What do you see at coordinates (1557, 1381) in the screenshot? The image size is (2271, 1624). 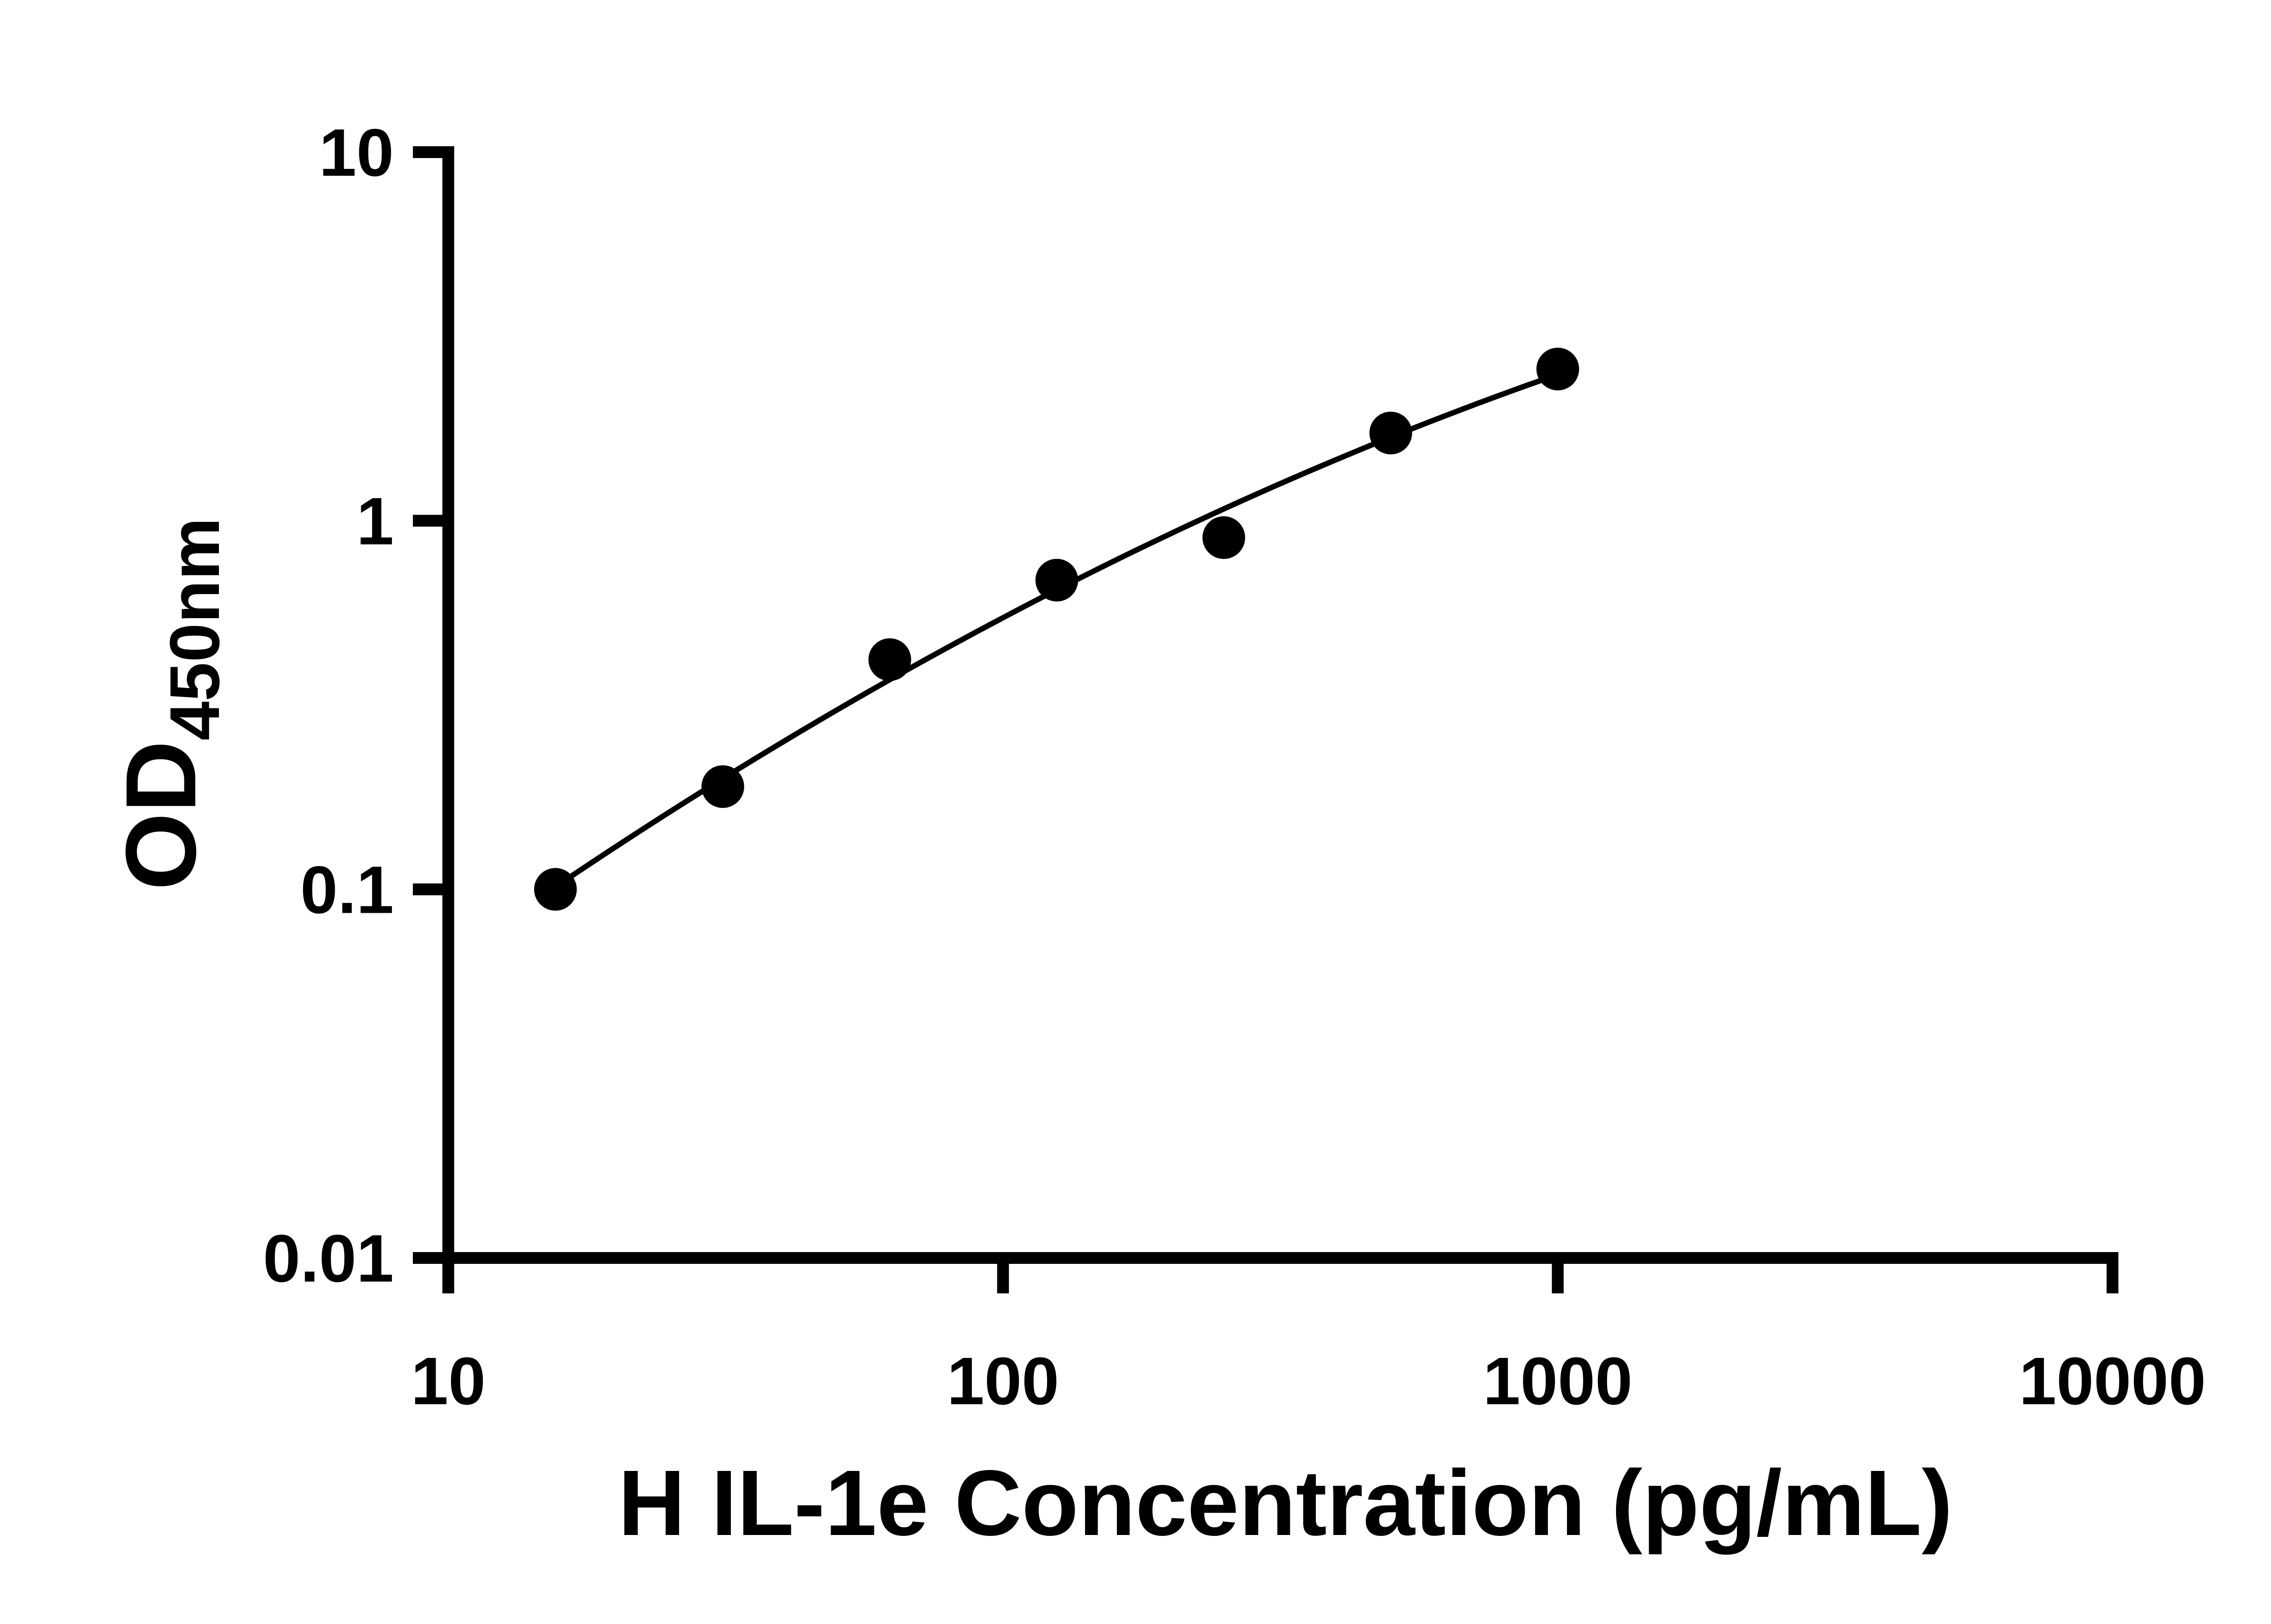 I see `x-tick-label: 1000` at bounding box center [1557, 1381].